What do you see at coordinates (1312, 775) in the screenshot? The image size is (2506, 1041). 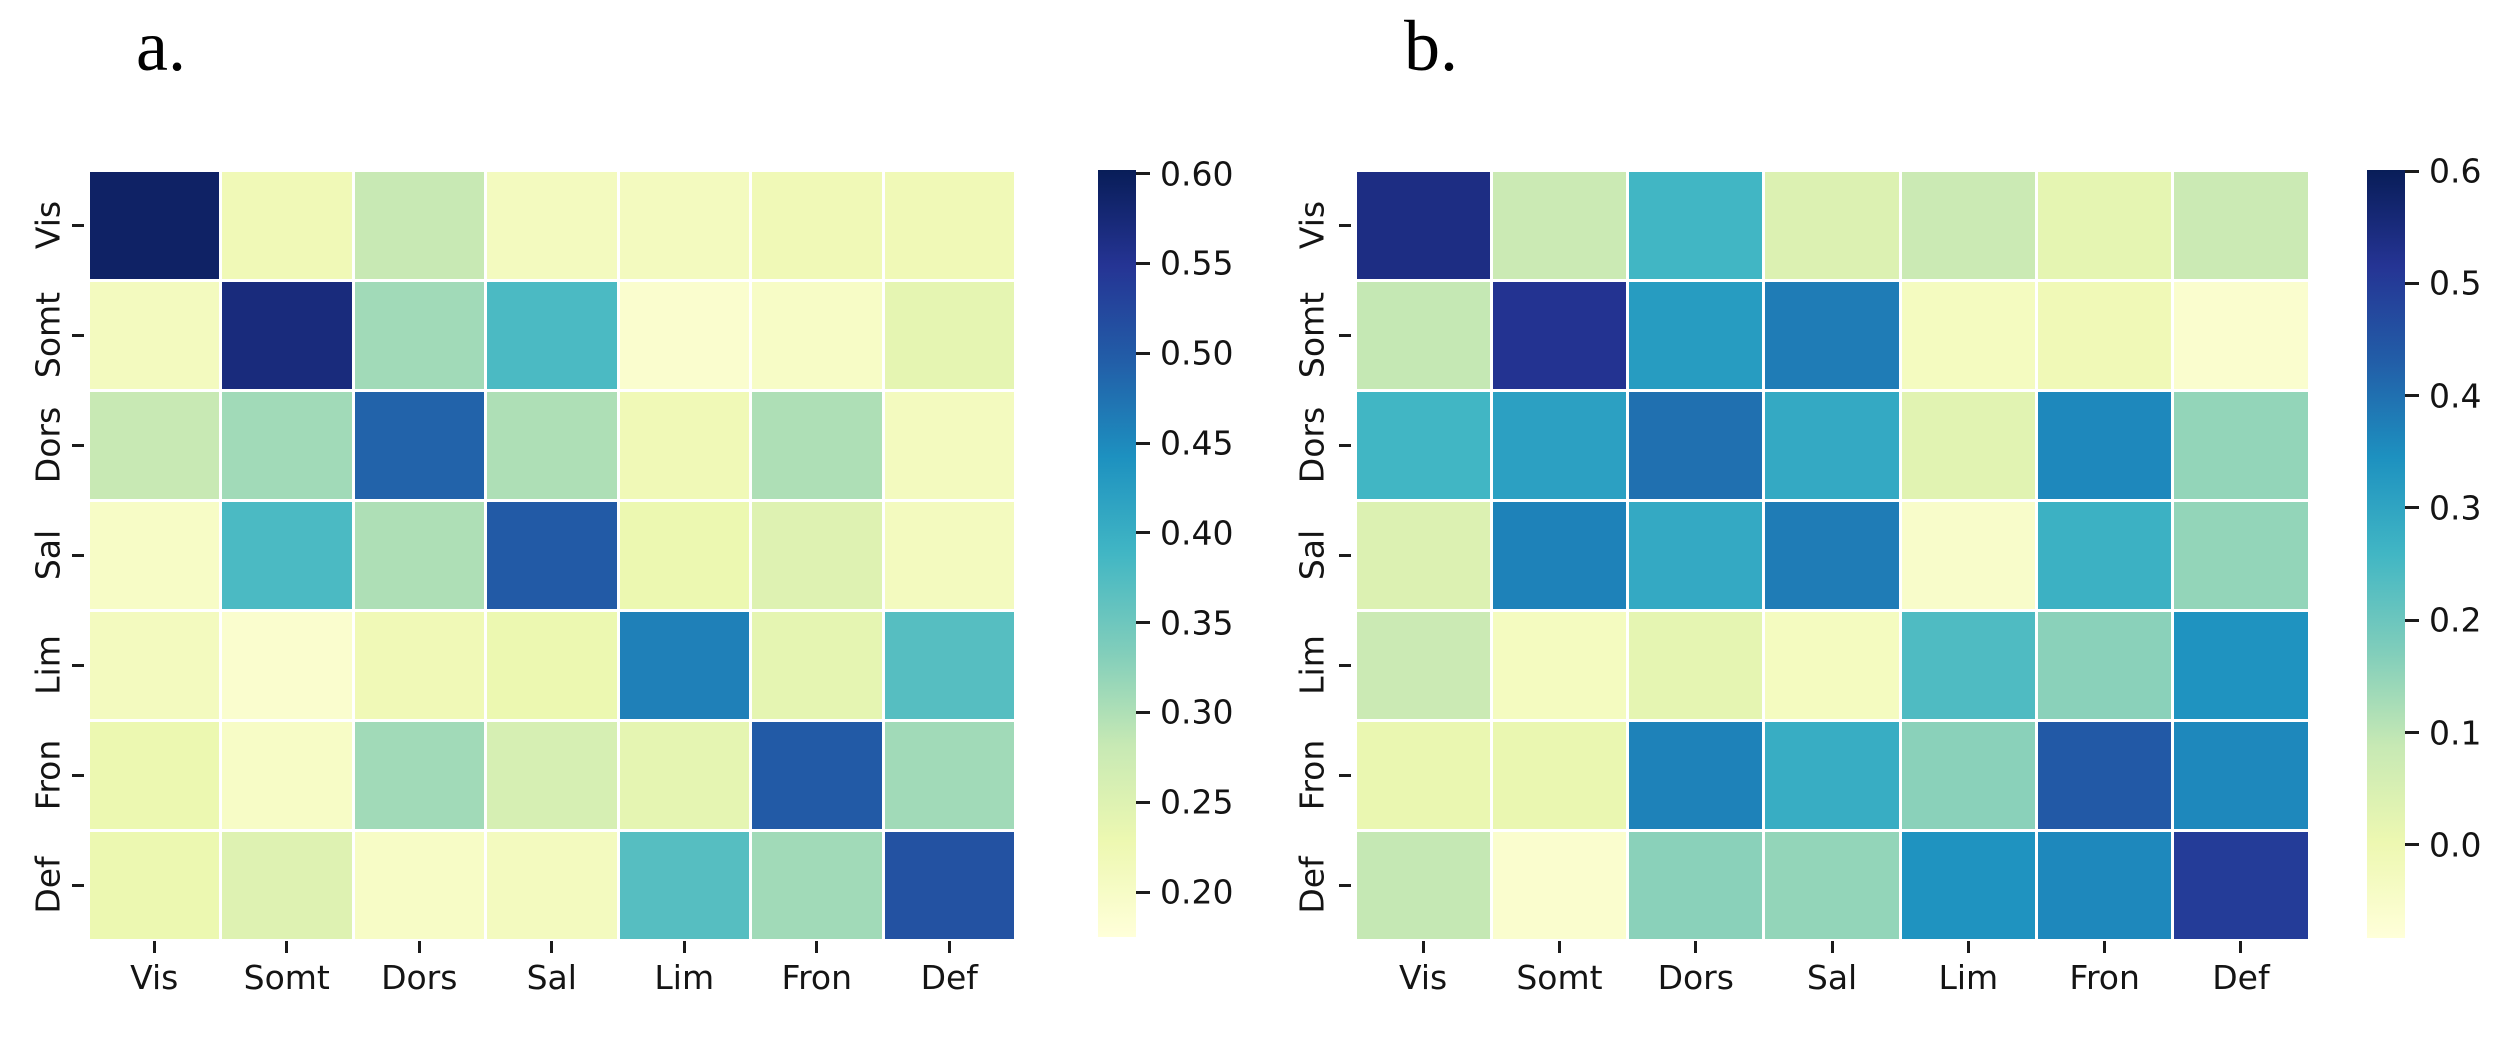 I see `y-axis-label-Fron: Fron` at bounding box center [1312, 775].